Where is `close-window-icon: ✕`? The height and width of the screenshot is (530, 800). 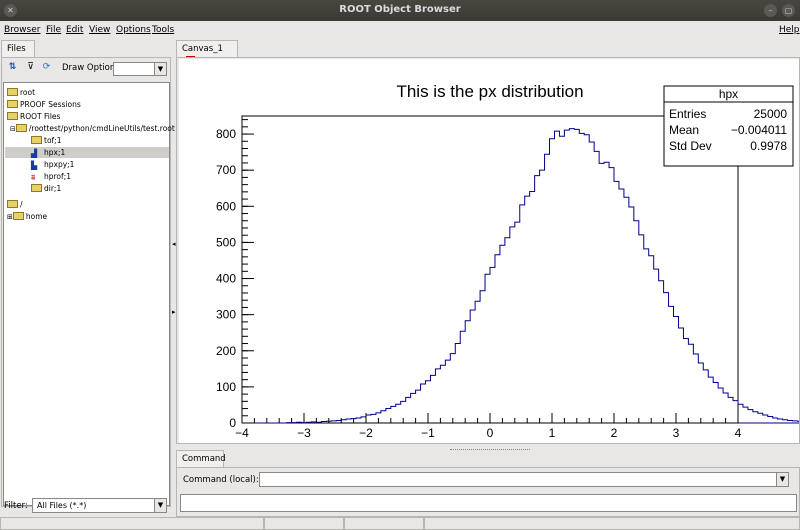 close-window-icon: ✕ is located at coordinates (10, 10).